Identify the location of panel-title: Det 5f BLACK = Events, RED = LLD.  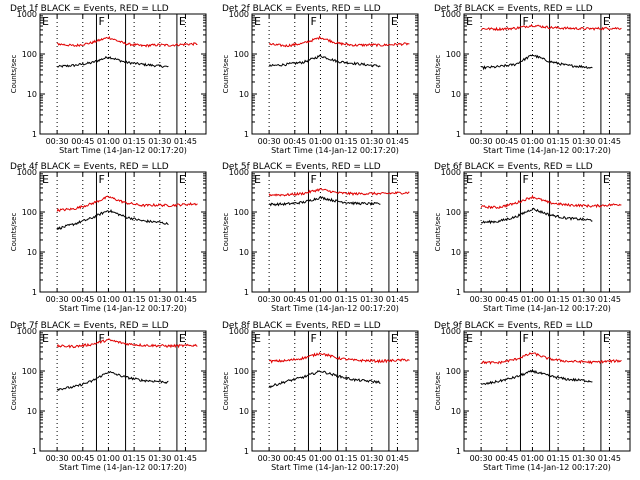
(301, 167).